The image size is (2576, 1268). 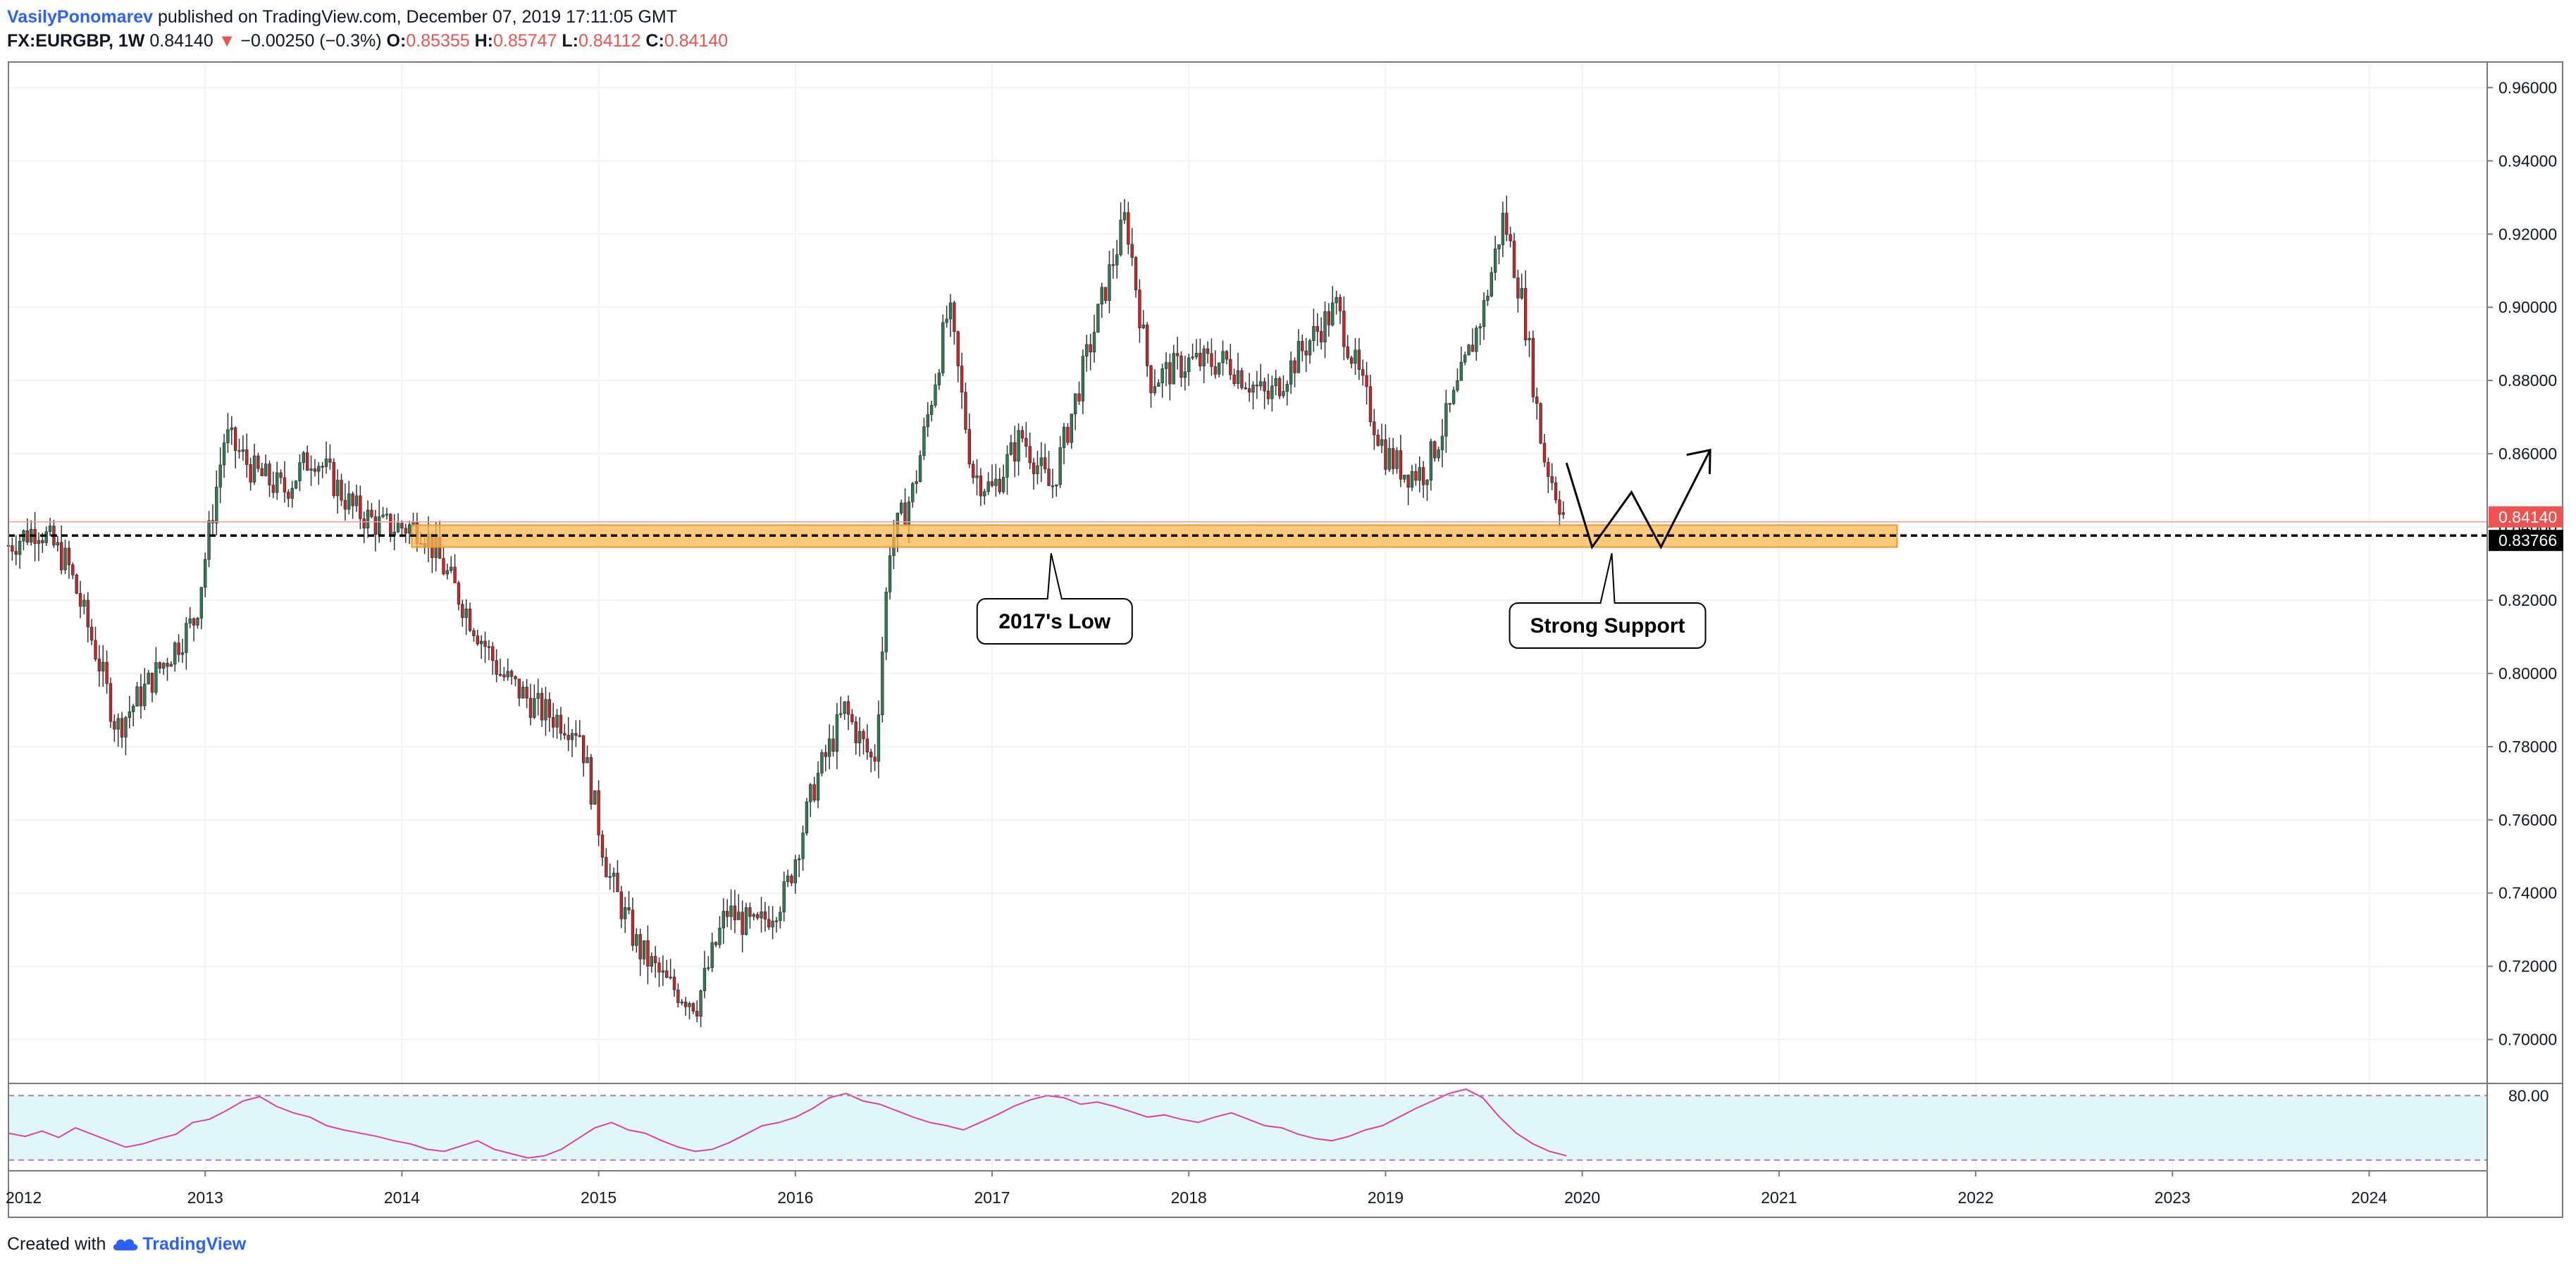 I want to click on last-price-tag-label: 0.84140, so click(x=2527, y=517).